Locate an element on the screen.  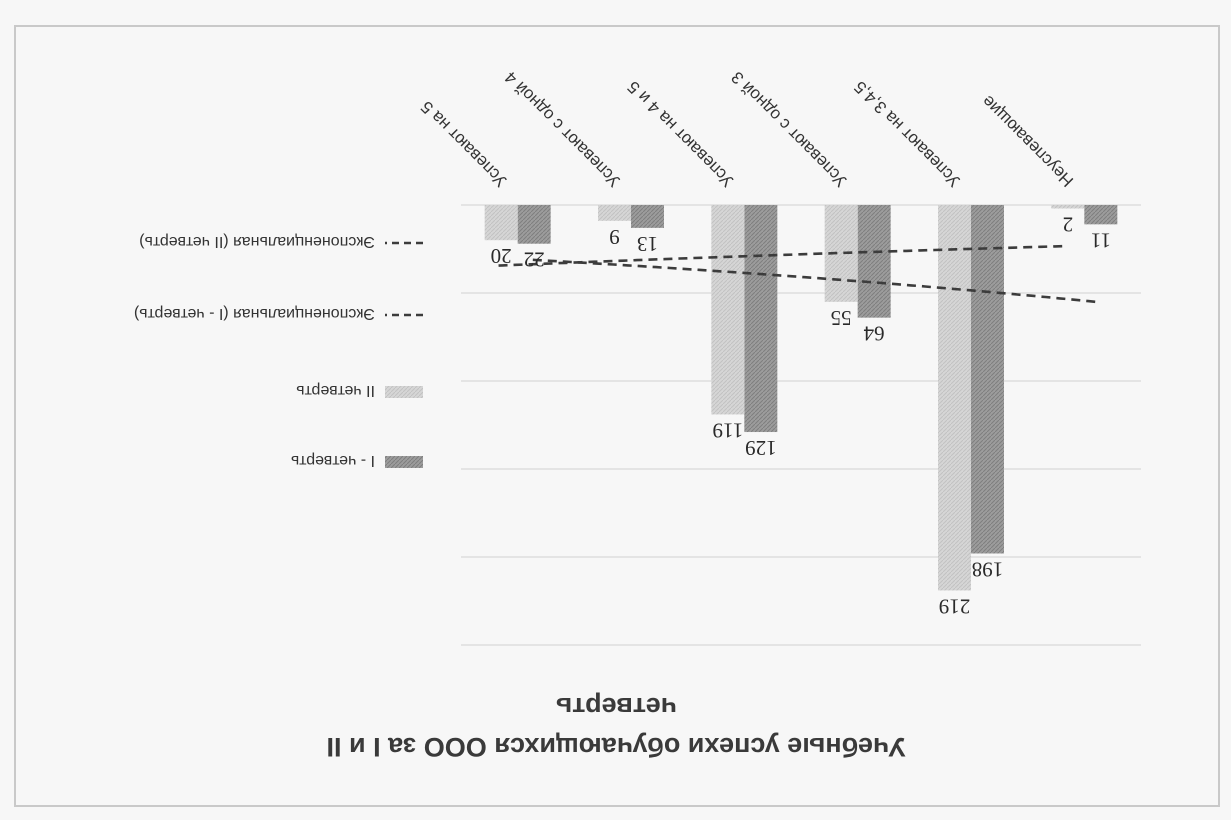
data-label: 9 is located at coordinates (614, 237).